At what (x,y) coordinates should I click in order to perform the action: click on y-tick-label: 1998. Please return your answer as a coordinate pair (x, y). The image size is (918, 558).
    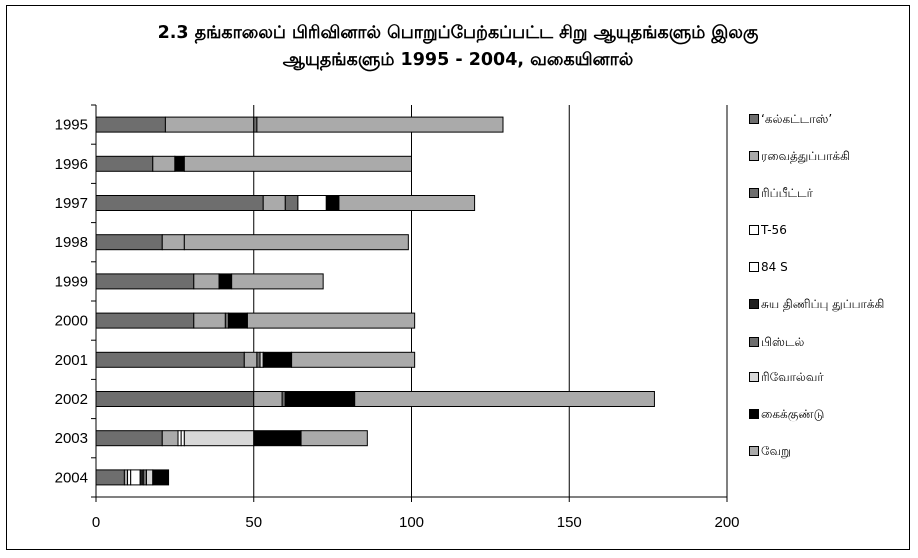
    Looking at the image, I should click on (71, 242).